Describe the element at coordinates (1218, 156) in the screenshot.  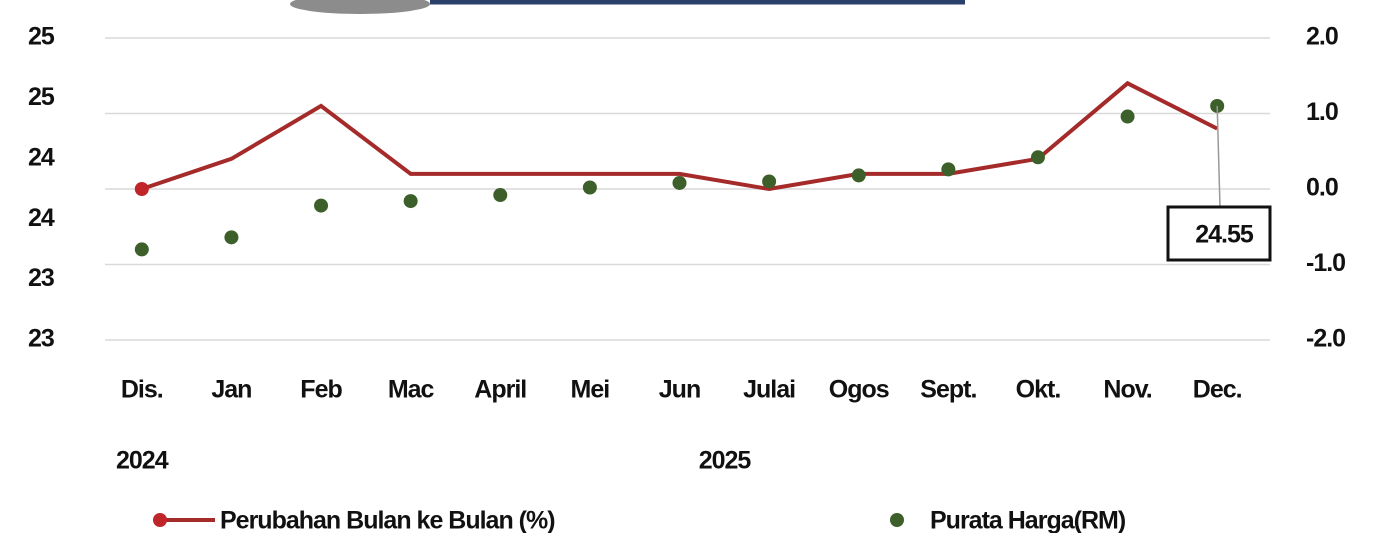
I see `callout-leader` at that location.